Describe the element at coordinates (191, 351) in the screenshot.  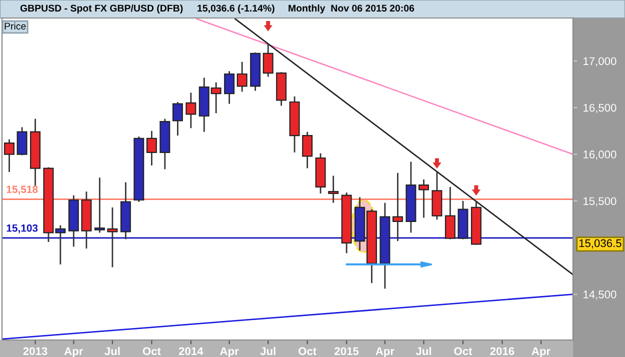
I see `x-tick-label: 2014` at that location.